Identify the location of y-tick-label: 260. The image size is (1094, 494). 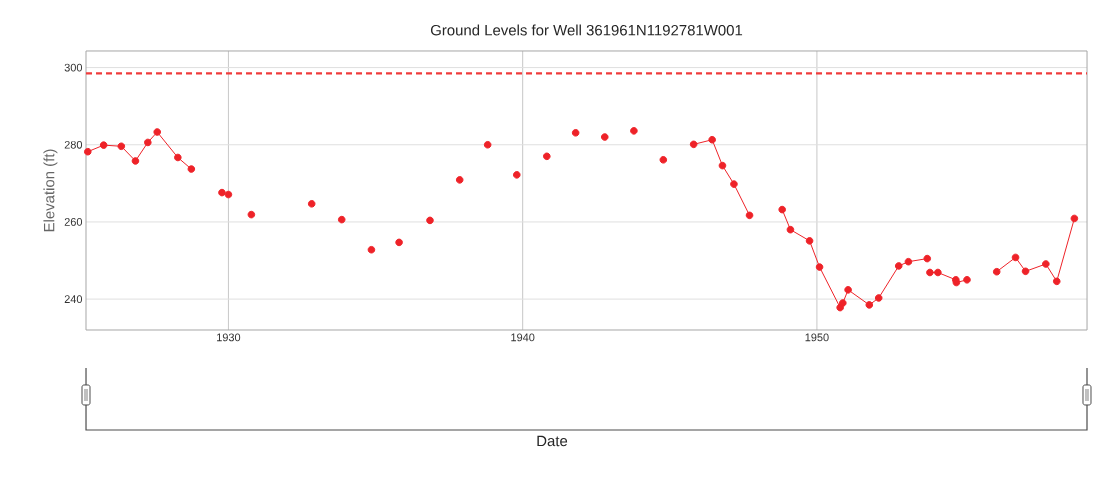
(73, 222).